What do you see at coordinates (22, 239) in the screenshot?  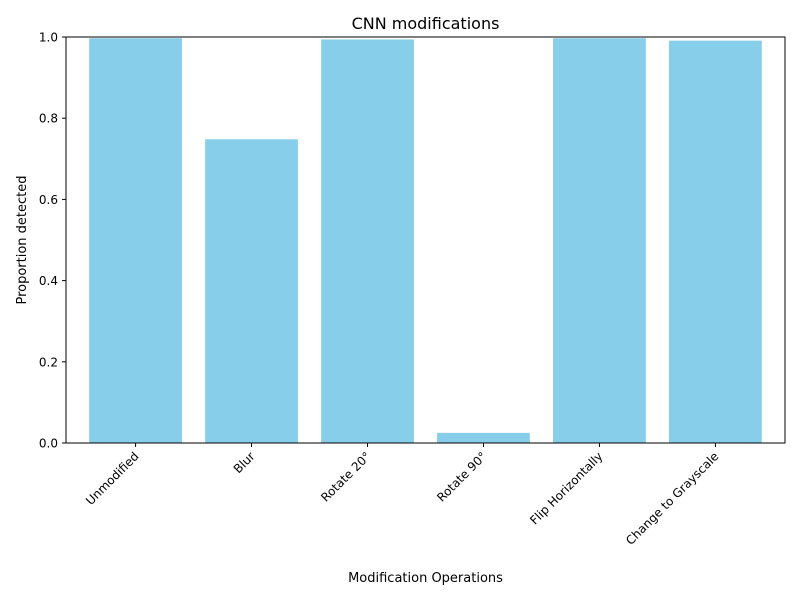 I see `y-axis-label: Proportion detected` at bounding box center [22, 239].